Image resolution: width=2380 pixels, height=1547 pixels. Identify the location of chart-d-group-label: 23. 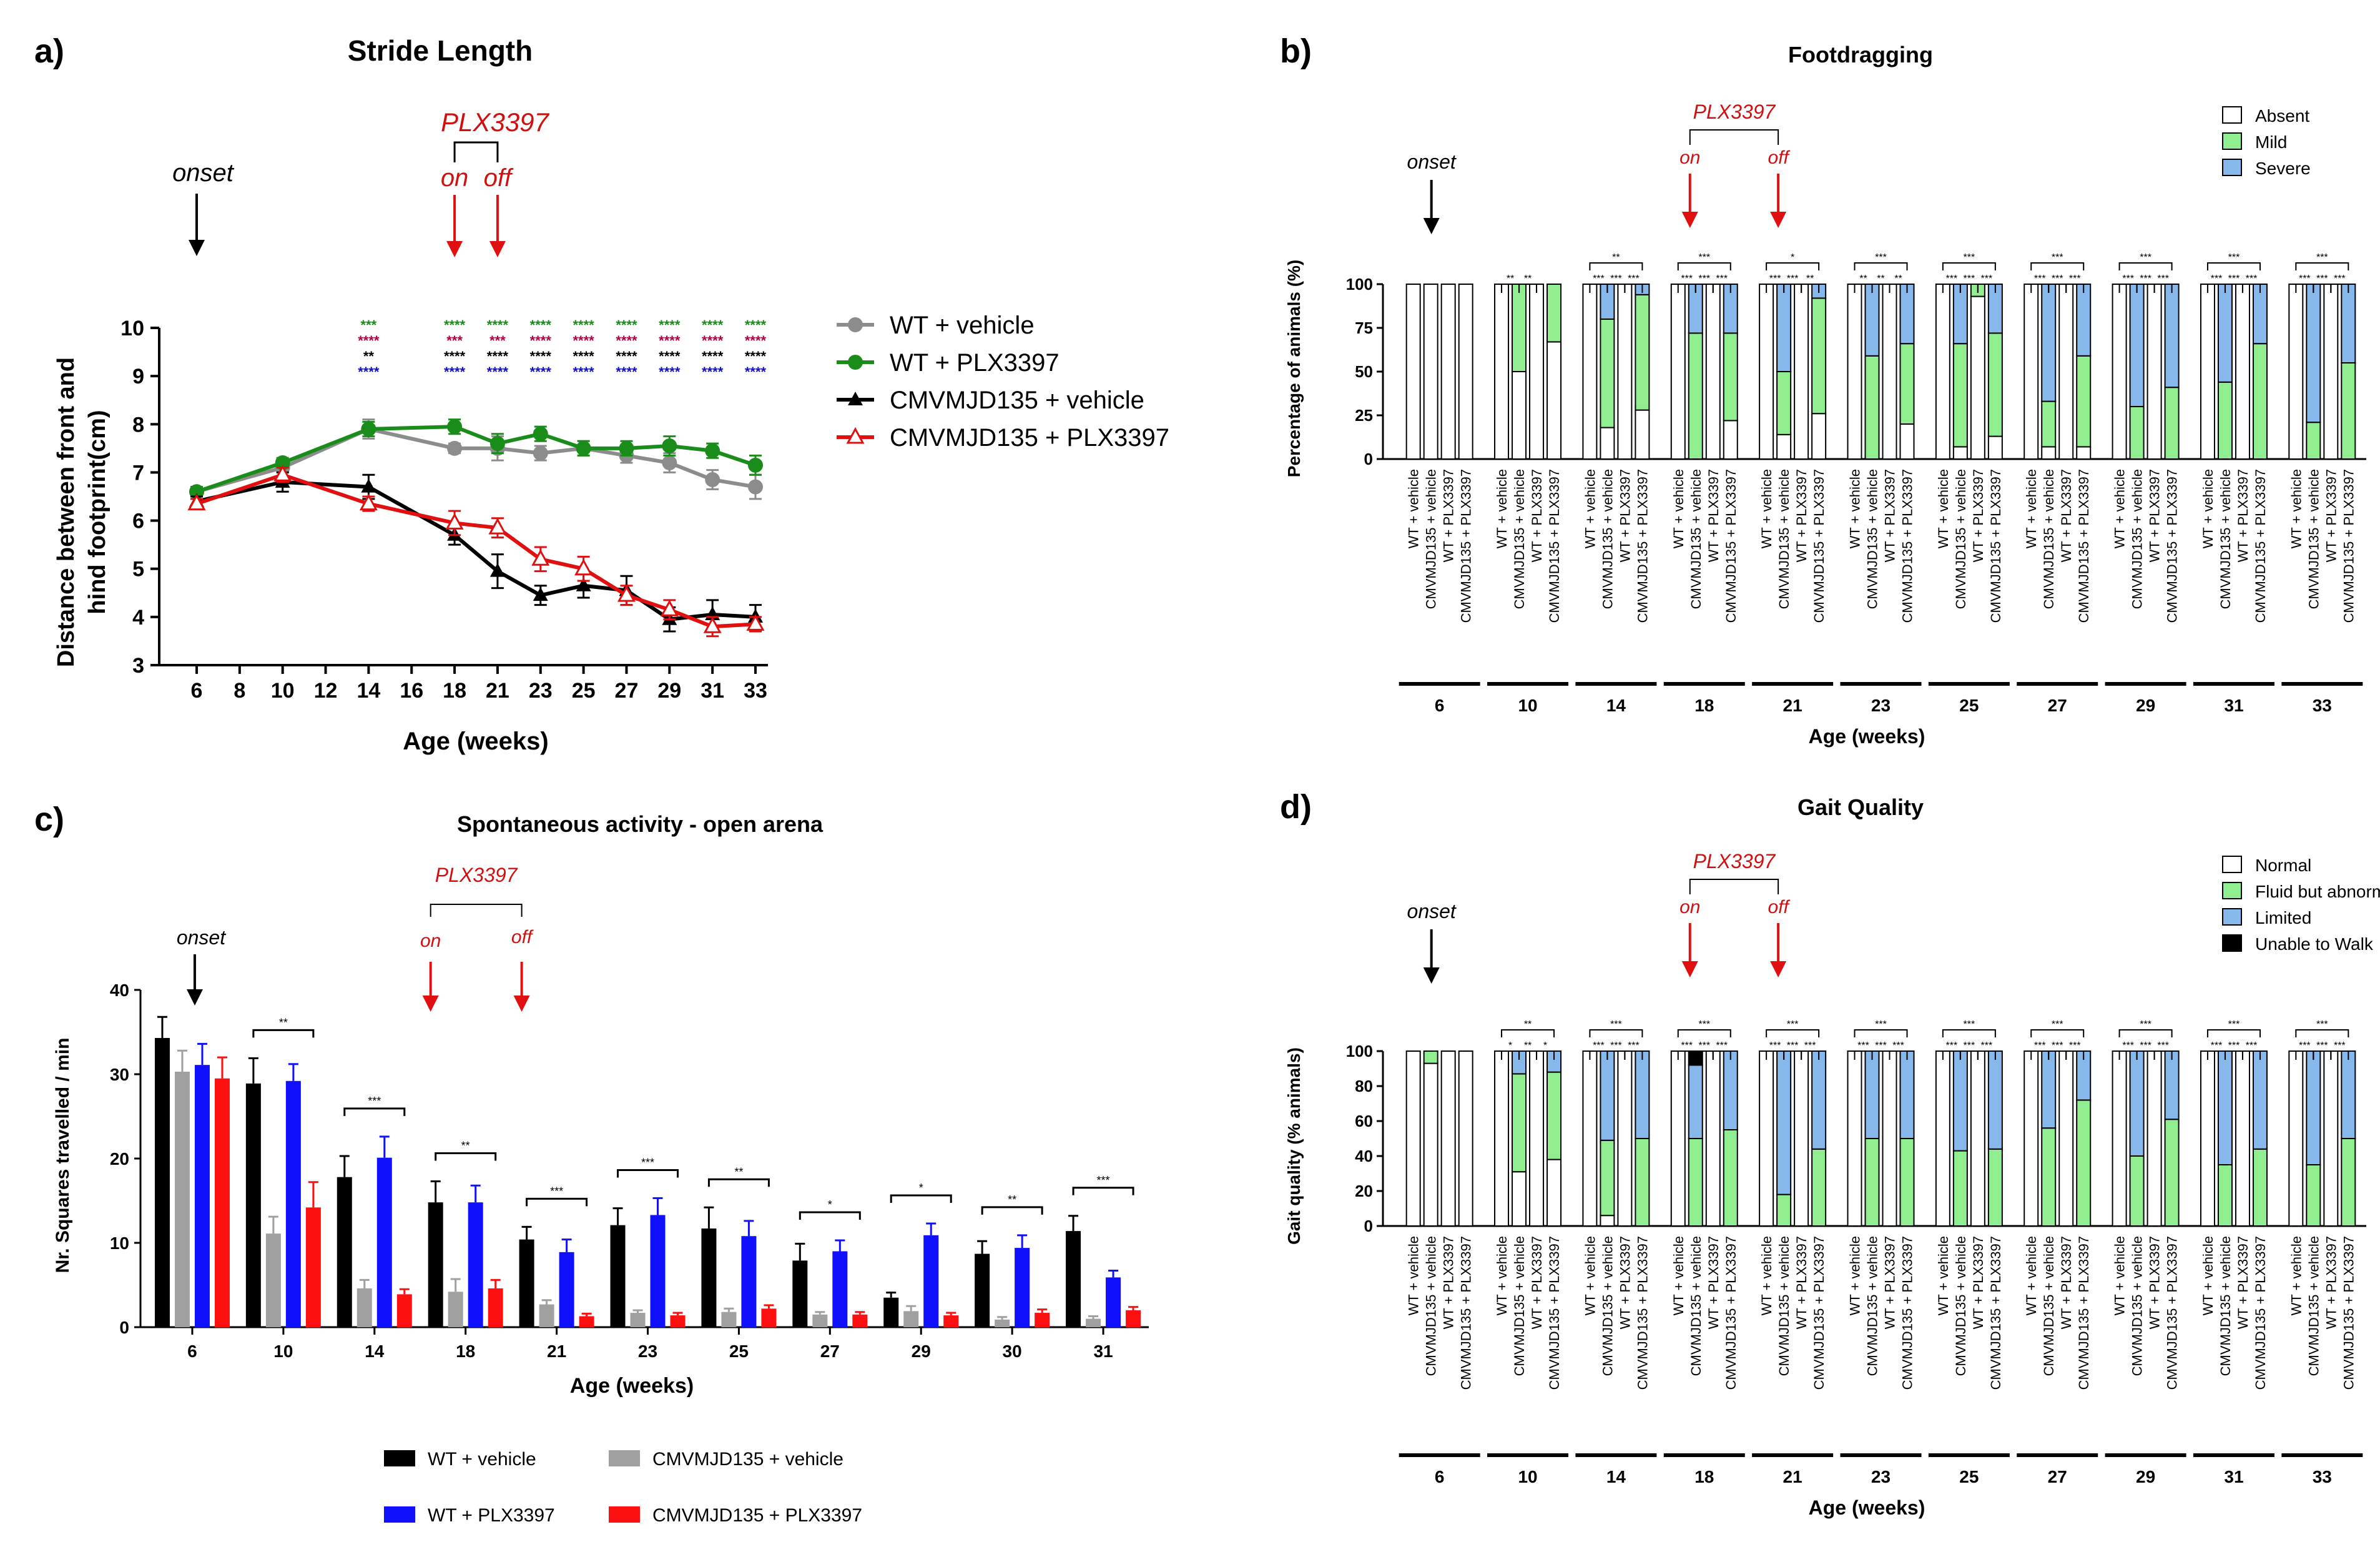
(1881, 1477).